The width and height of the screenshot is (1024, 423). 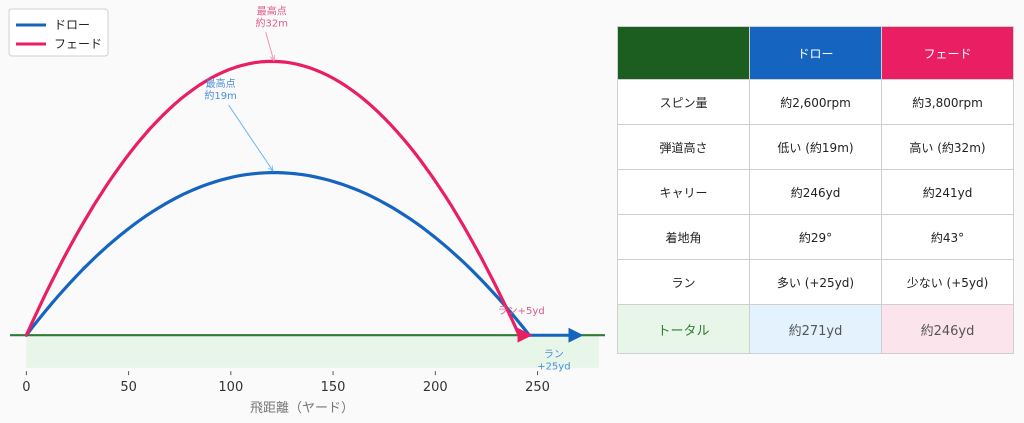 I want to click on table-row: キャリー 約246yd 約241yd, so click(x=815, y=192).